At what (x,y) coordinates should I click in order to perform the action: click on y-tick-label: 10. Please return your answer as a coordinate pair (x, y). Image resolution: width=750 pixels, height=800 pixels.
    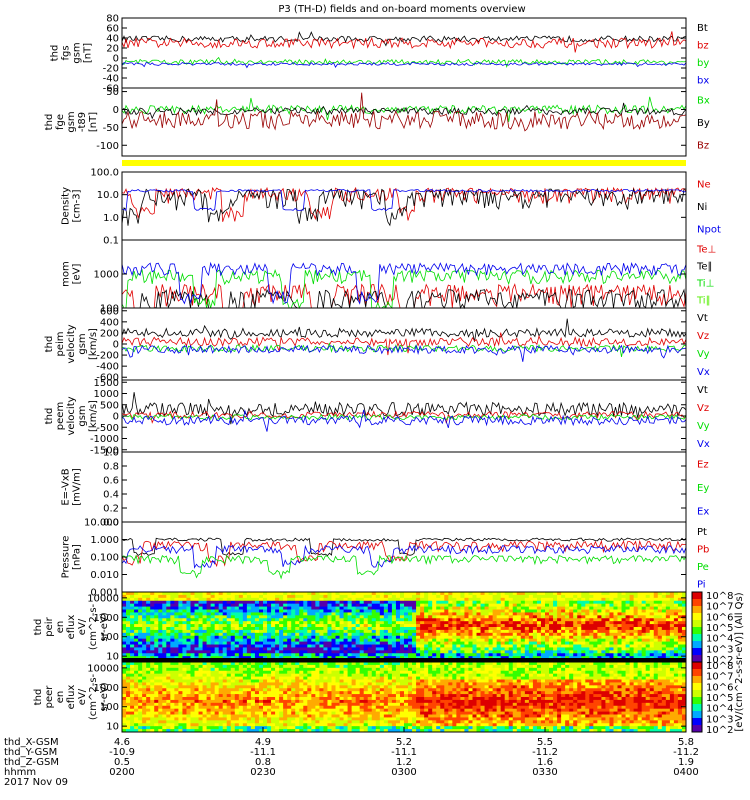
    Looking at the image, I should click on (112, 657).